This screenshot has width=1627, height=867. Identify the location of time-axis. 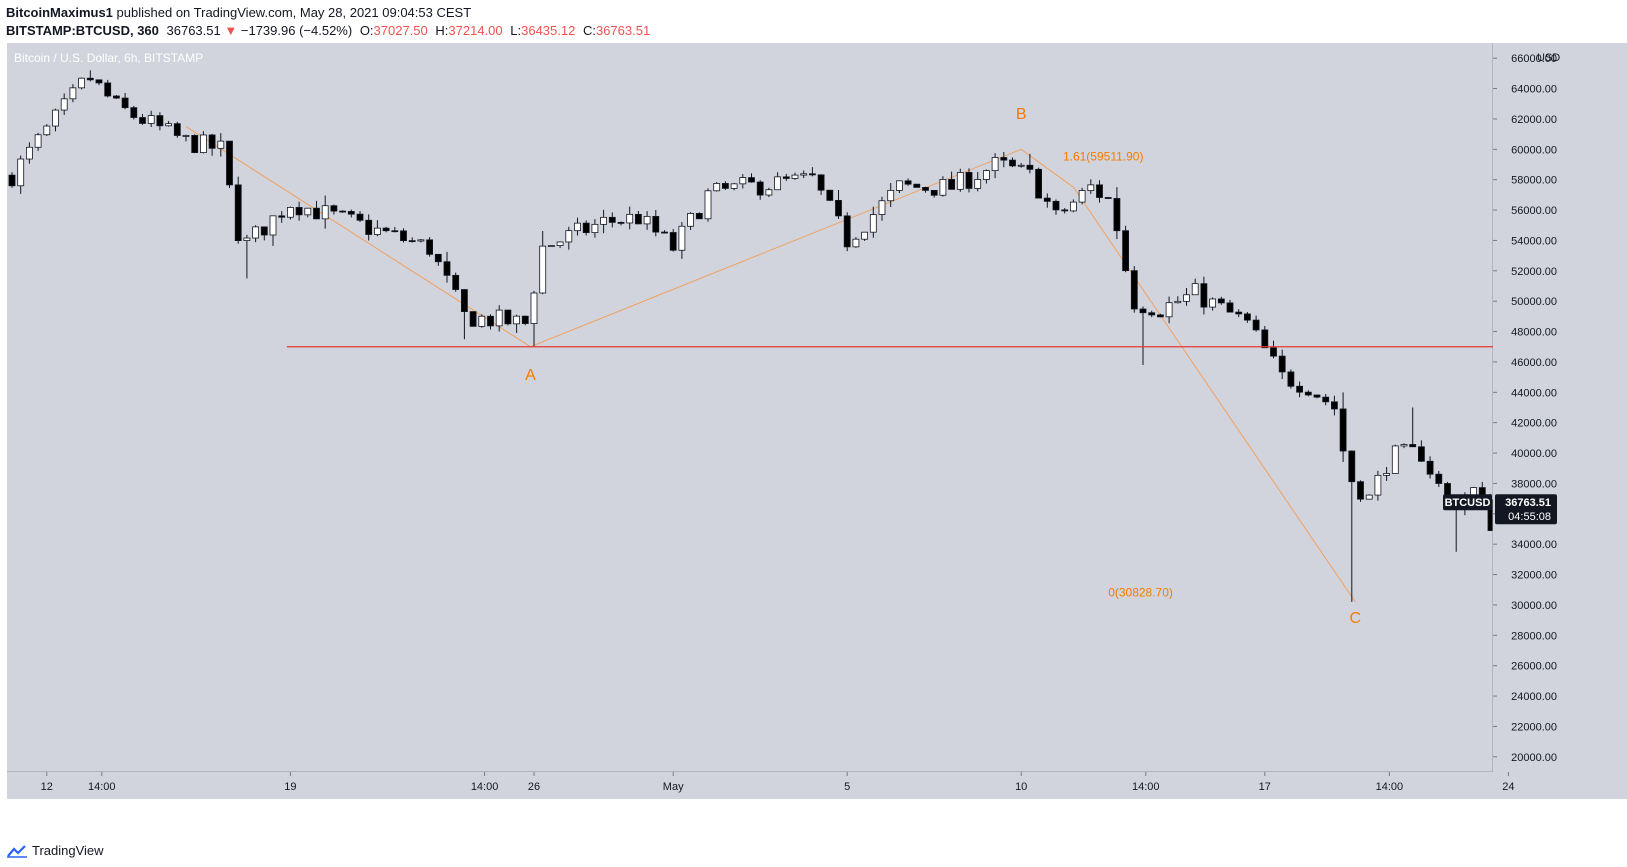
(750, 785).